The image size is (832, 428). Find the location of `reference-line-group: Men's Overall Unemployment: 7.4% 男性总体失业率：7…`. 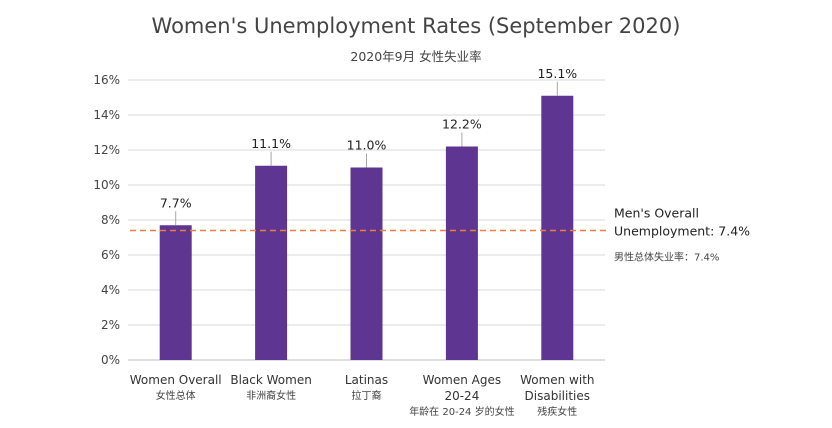

reference-line-group: Men's Overall Unemployment: 7.4% 男性总体失业率：7… is located at coordinates (440, 235).